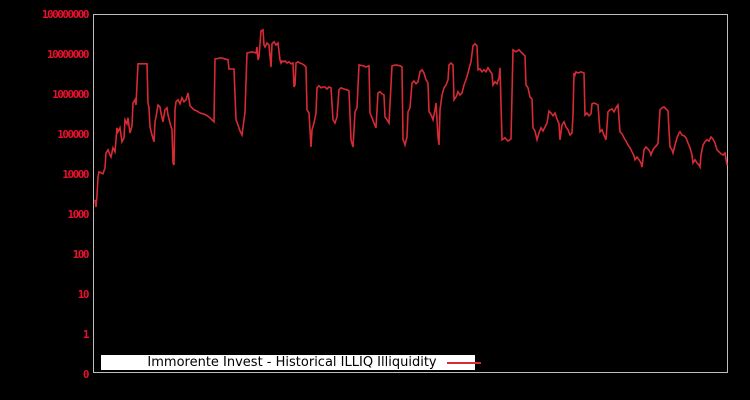  I want to click on y-tick-label: 100000000, so click(65, 14).